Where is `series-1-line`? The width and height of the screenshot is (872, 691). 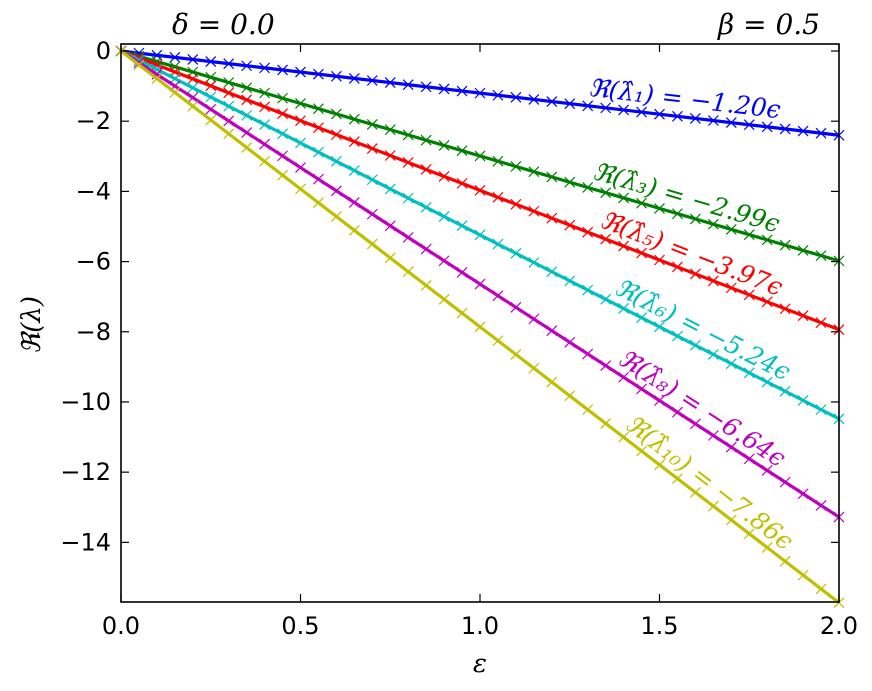 series-1-line is located at coordinates (480, 93).